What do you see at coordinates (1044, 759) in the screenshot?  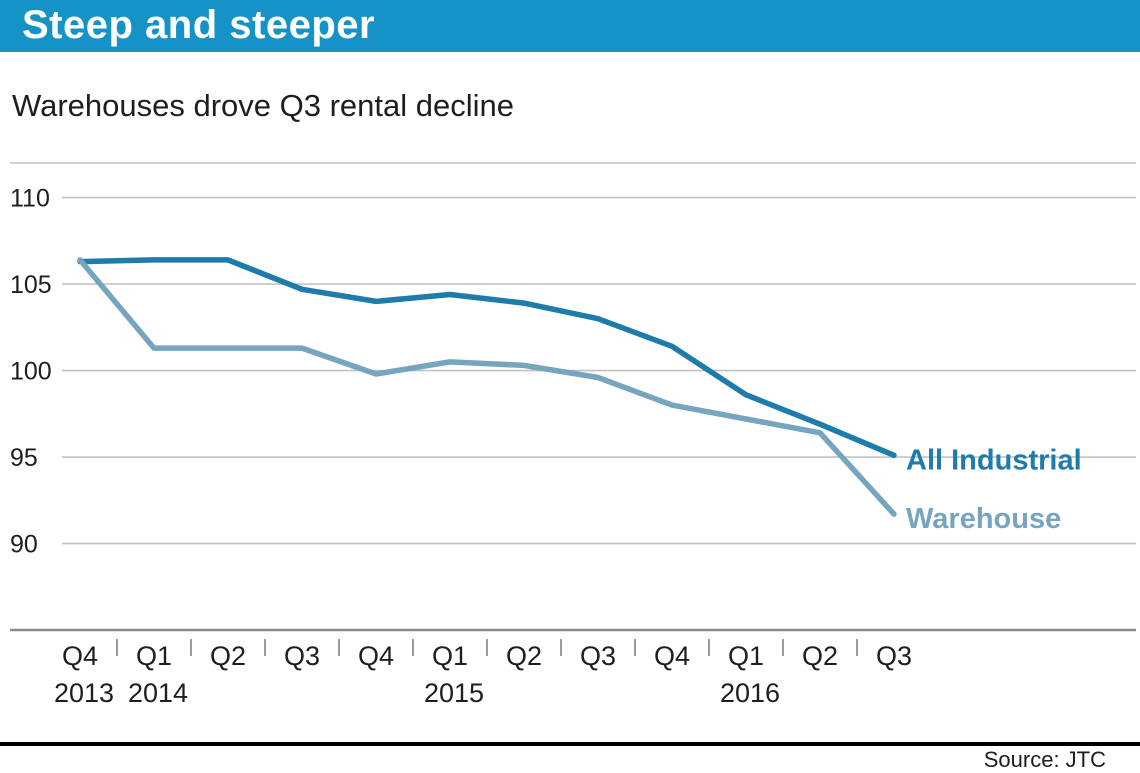 I see `source-credit: Source: JTC` at bounding box center [1044, 759].